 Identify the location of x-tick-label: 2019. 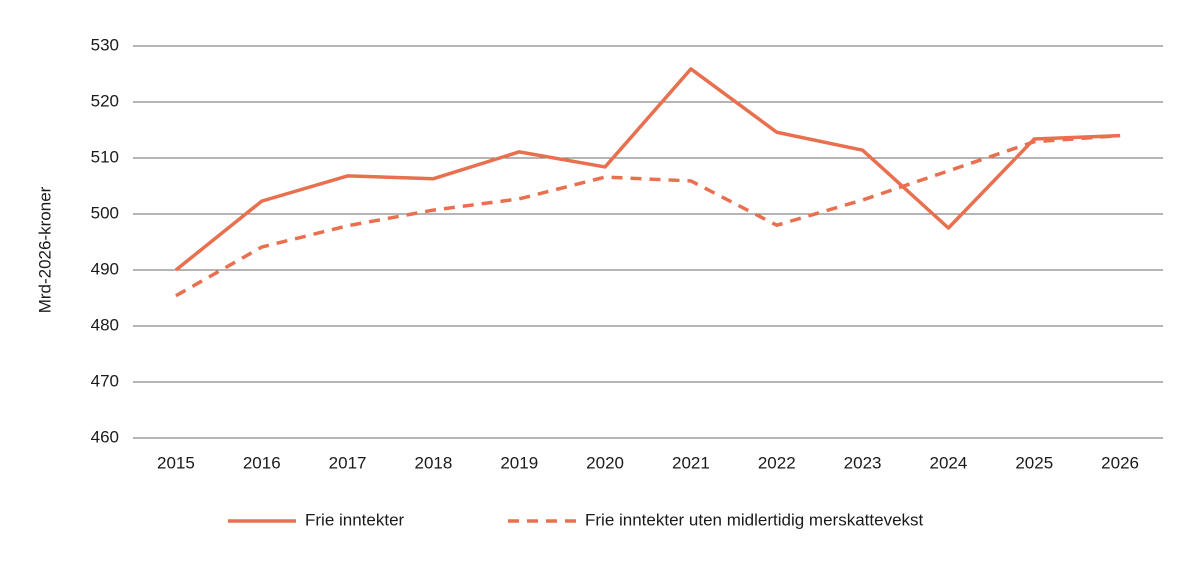
(519, 462).